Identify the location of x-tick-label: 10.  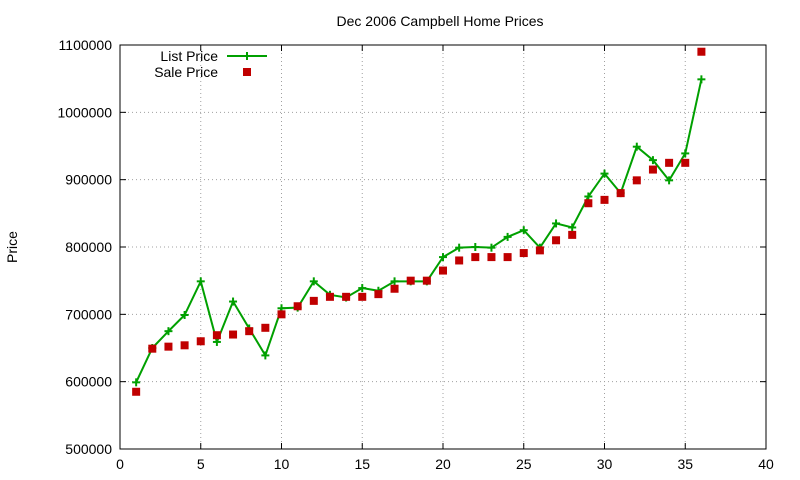
(282, 464).